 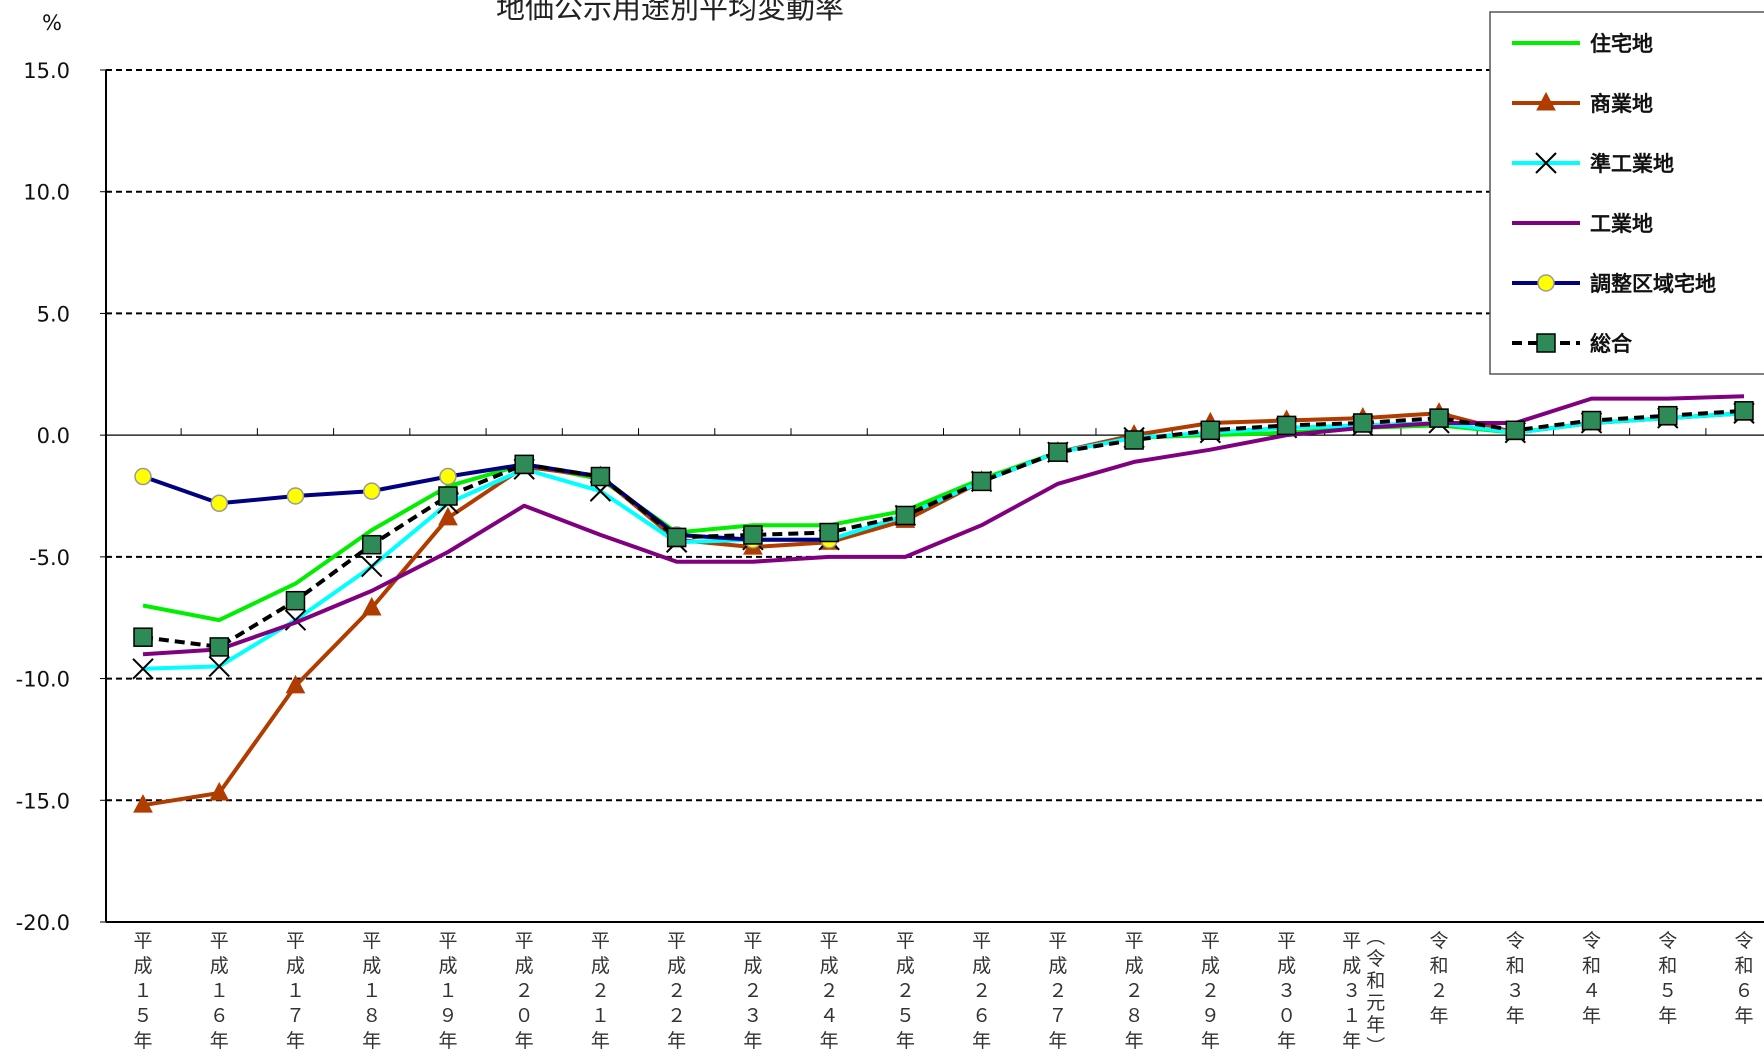 What do you see at coordinates (1667, 978) in the screenshot?
I see `x-tick-label: 令和 ５ 年` at bounding box center [1667, 978].